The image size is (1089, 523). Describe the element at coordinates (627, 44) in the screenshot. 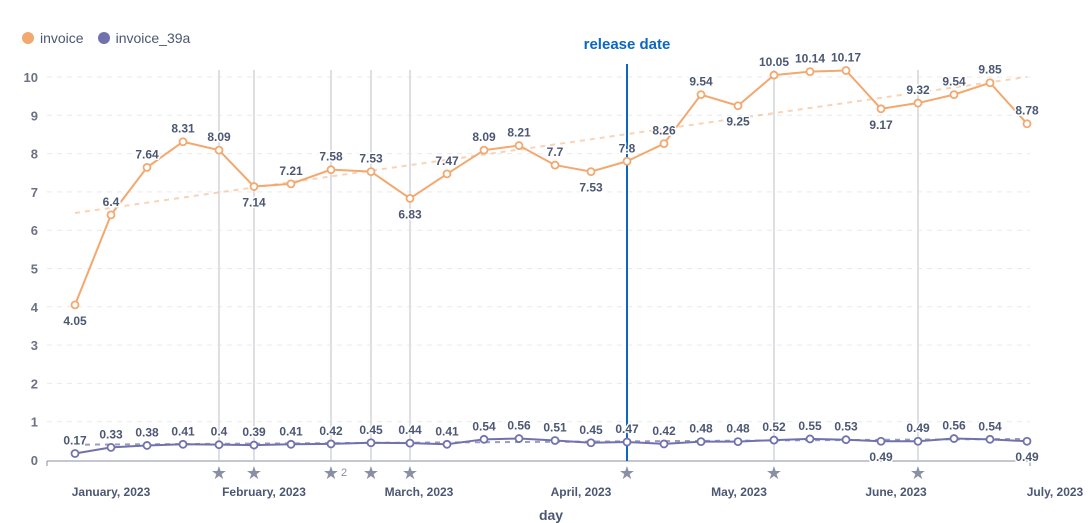

I see `release-date-label: release date` at that location.